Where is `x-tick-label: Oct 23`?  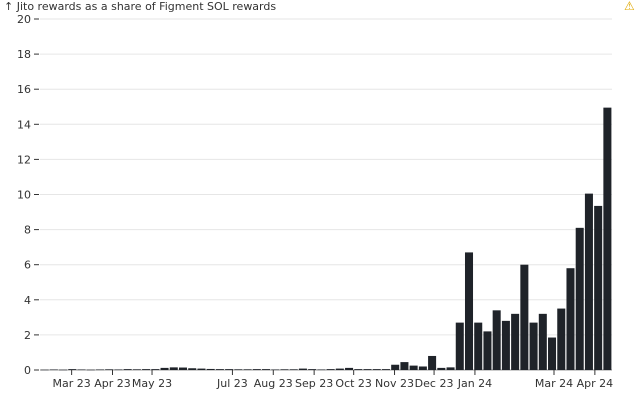 x-tick-label: Oct 23 is located at coordinates (353, 383).